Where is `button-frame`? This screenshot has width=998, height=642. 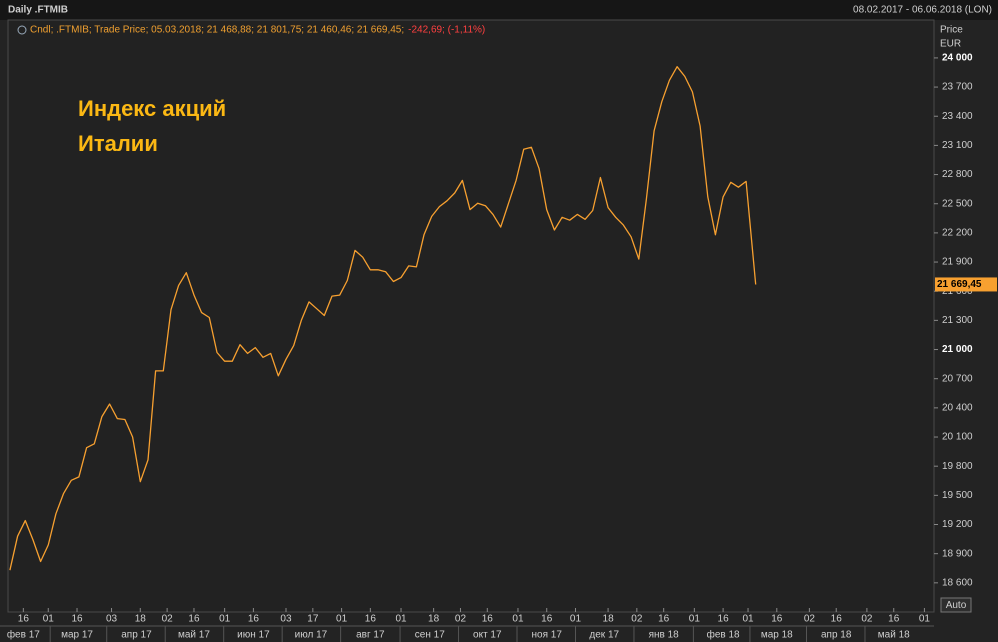 button-frame is located at coordinates (956, 605).